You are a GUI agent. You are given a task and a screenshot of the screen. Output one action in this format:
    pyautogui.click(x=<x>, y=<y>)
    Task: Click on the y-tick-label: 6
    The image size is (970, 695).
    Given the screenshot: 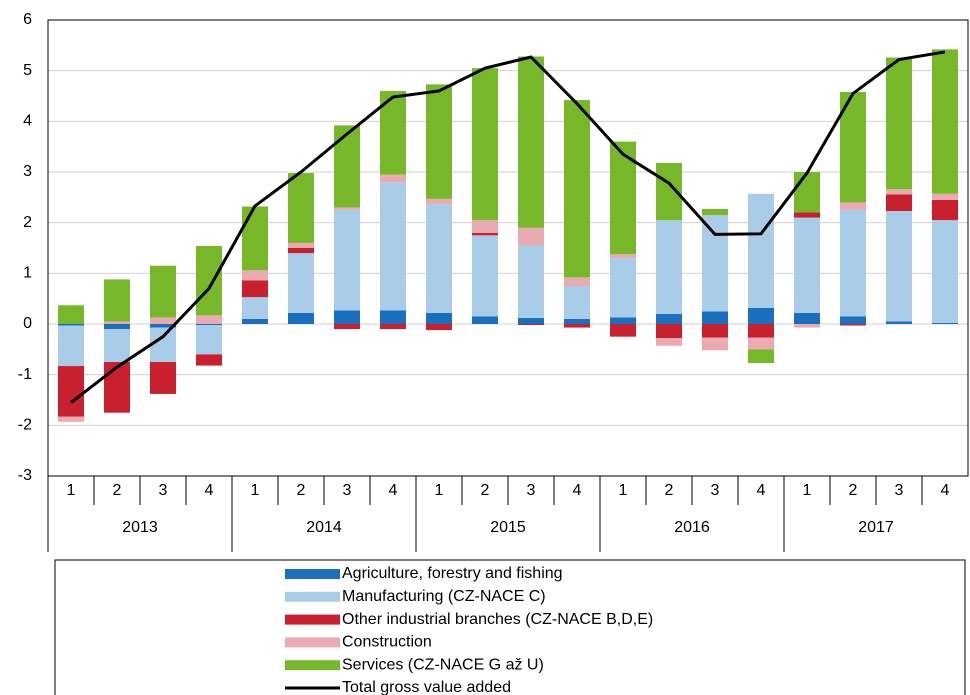 What is the action you would take?
    pyautogui.click(x=27, y=19)
    